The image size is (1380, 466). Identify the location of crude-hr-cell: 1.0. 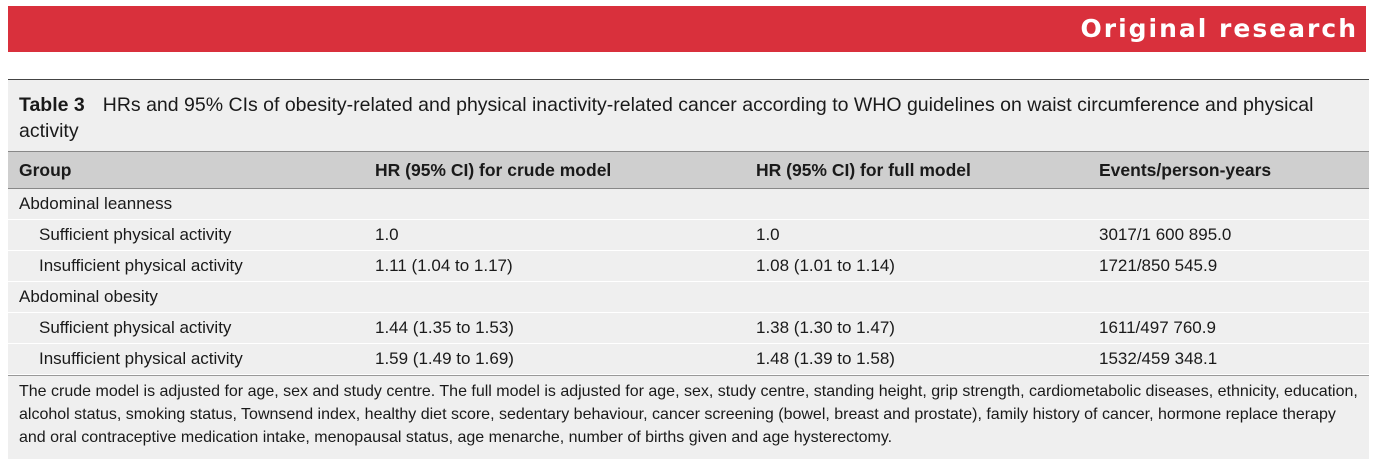
(387, 234).